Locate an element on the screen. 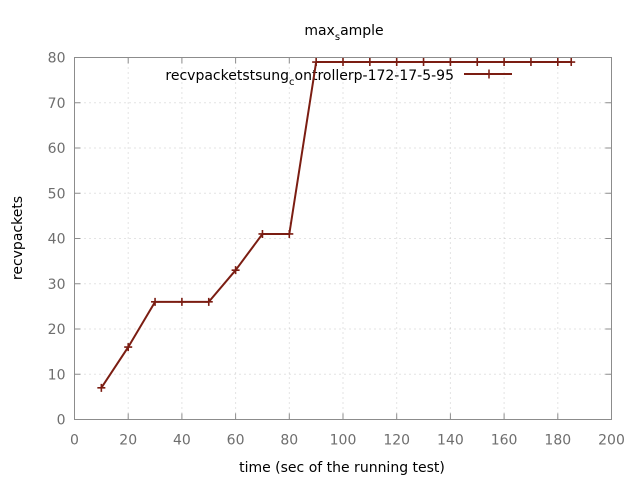 This screenshot has height=480, width=640. chart-title: maxsample is located at coordinates (343, 33).